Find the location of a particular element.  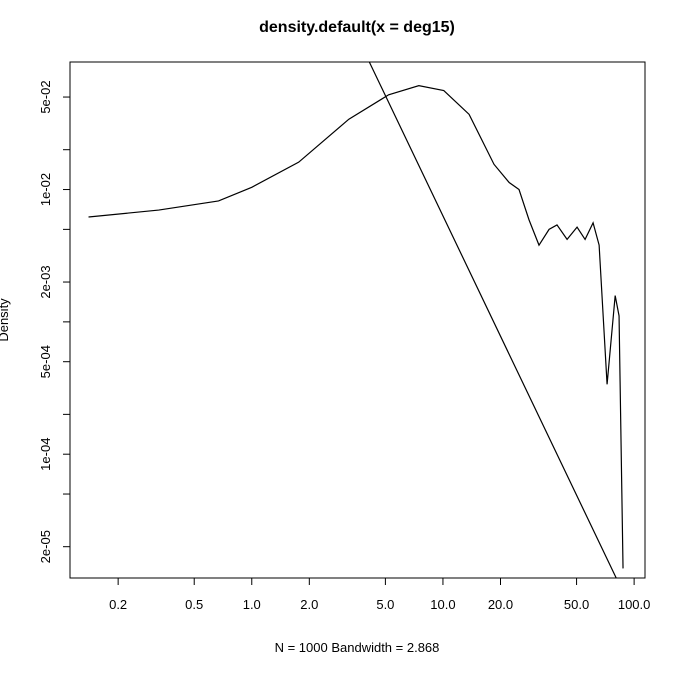

y-tick-label: 1e-02 is located at coordinates (45, 189).